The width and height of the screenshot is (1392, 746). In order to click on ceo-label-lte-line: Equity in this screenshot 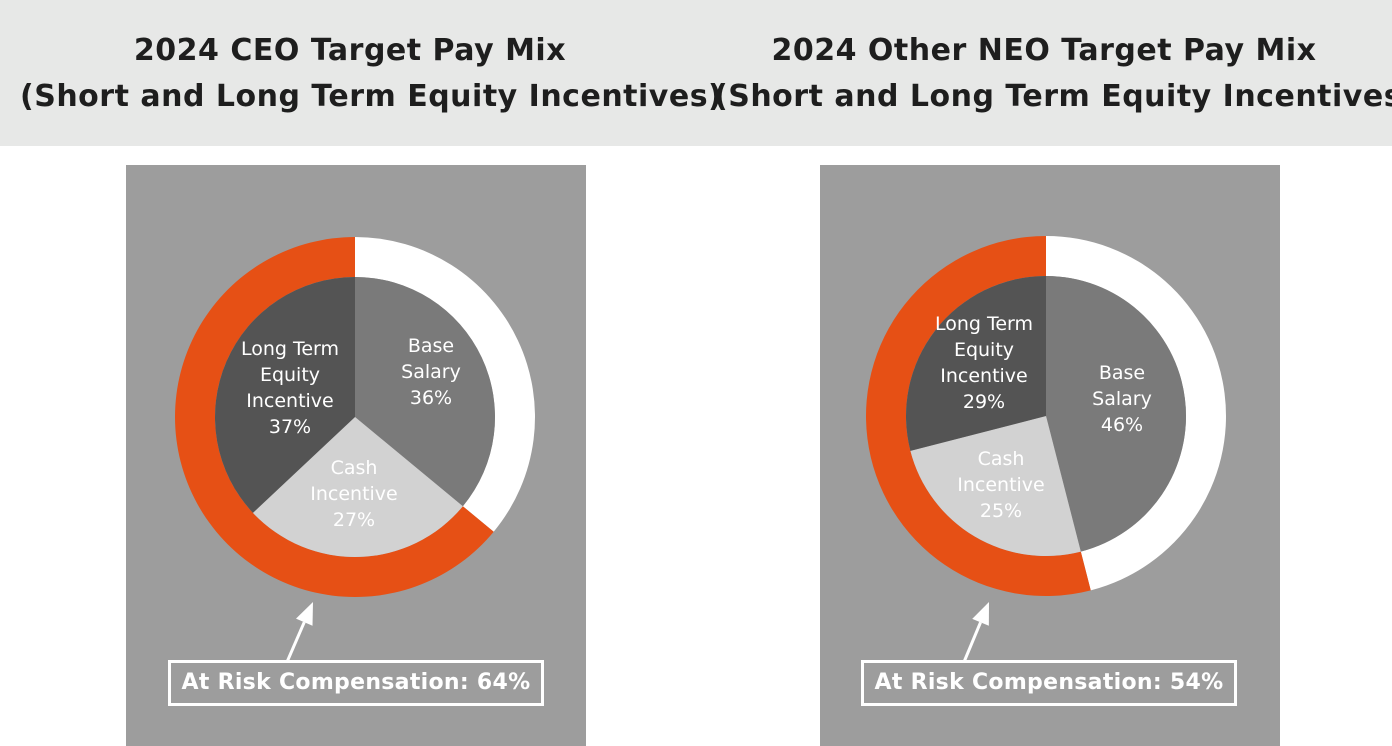, I will do `click(290, 375)`.